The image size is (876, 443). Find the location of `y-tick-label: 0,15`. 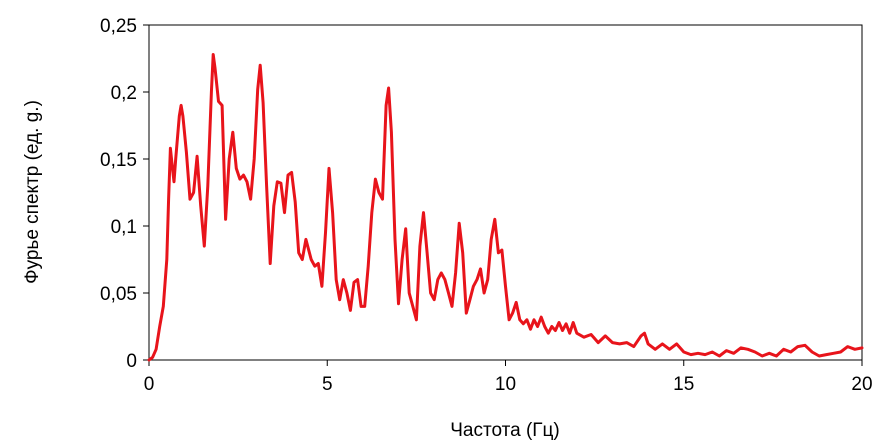

y-tick-label: 0,15 is located at coordinates (118, 160).